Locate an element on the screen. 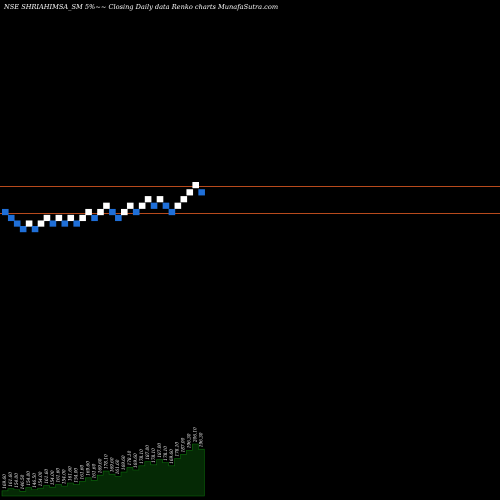 The width and height of the screenshot is (500, 500). volume-price-label-16: 169.60 is located at coordinates (99, 465).